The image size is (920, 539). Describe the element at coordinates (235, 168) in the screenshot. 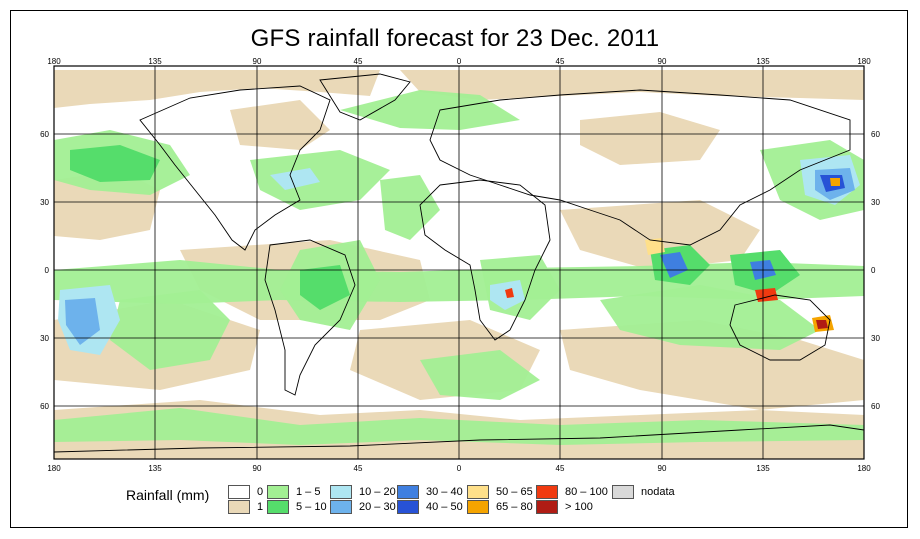

I see `north-america-outline` at that location.